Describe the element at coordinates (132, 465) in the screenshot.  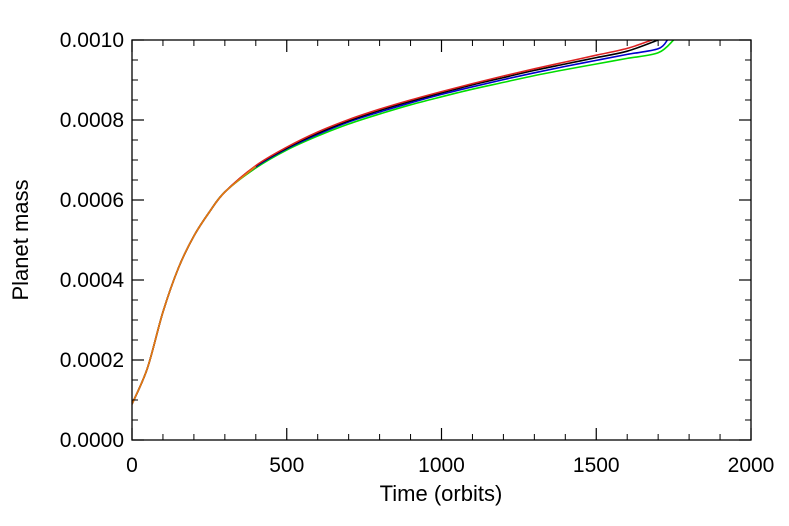
I see `x-tick-label: 0` at that location.